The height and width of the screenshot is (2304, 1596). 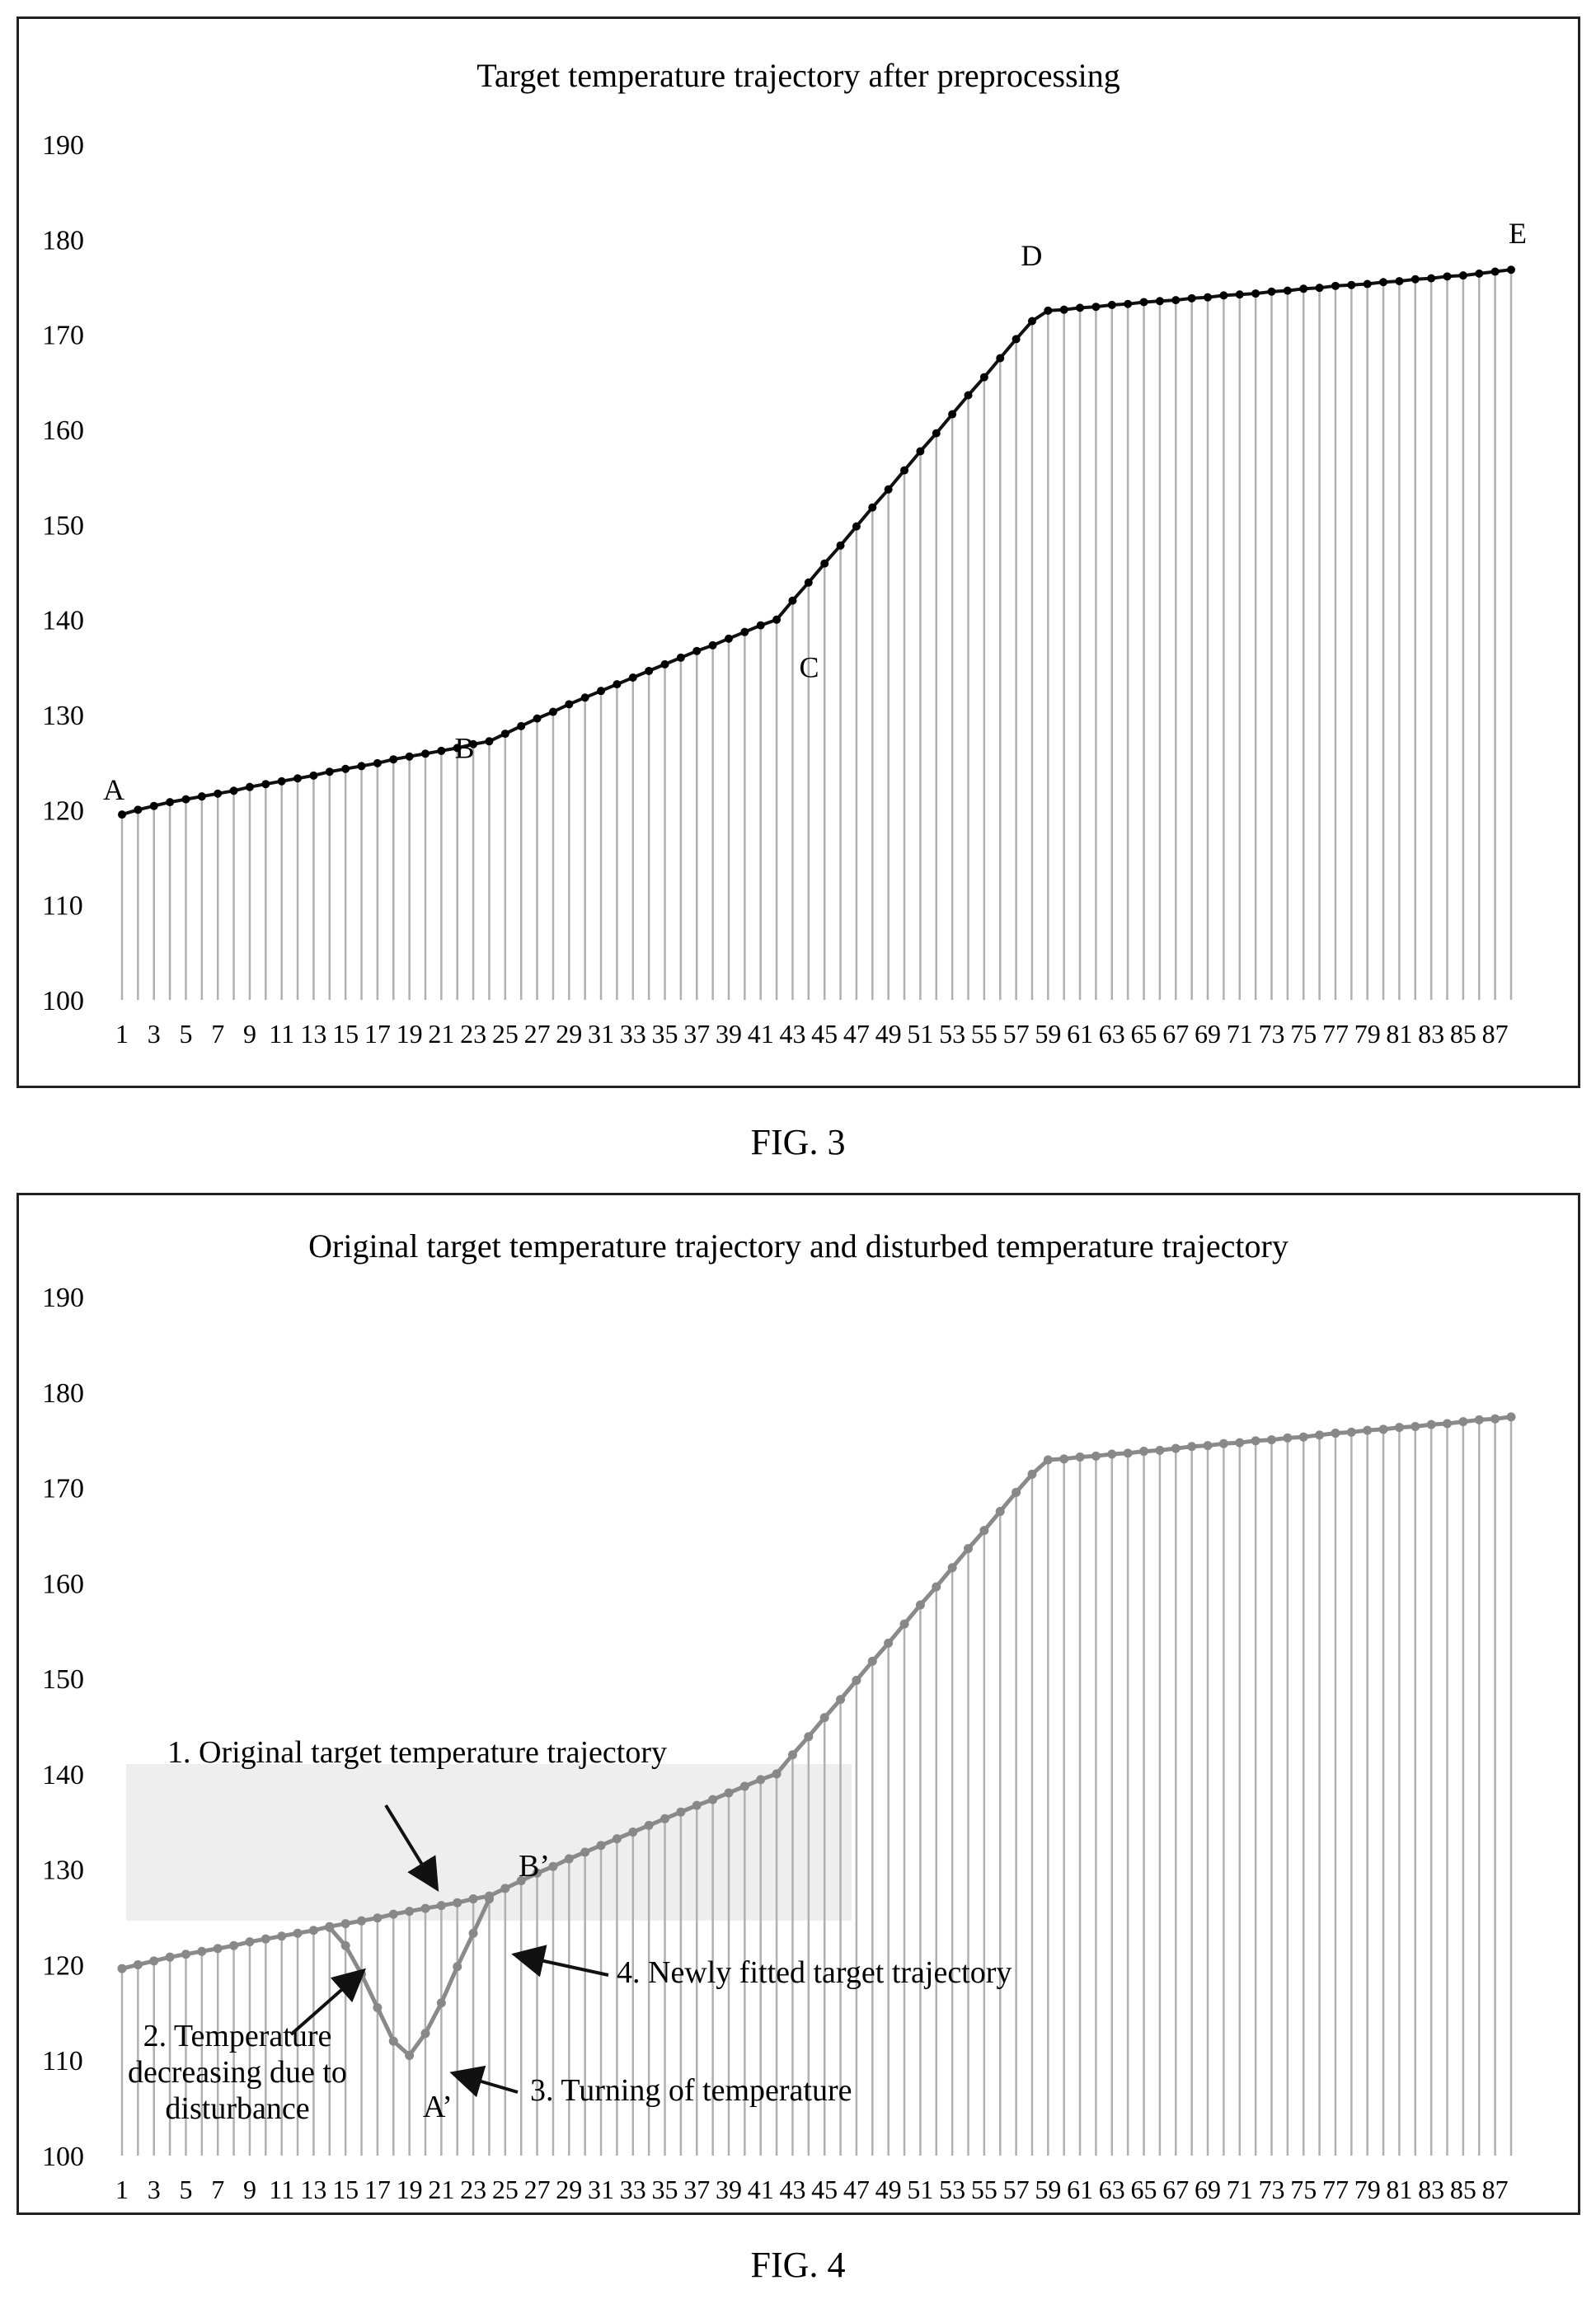 I want to click on x-tick-label: 25, so click(x=505, y=2189).